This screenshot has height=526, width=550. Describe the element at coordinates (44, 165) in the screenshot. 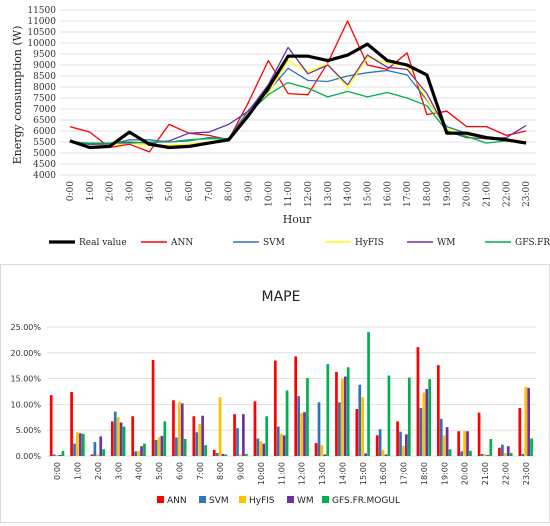

I see `y-tick-label: 4500` at that location.